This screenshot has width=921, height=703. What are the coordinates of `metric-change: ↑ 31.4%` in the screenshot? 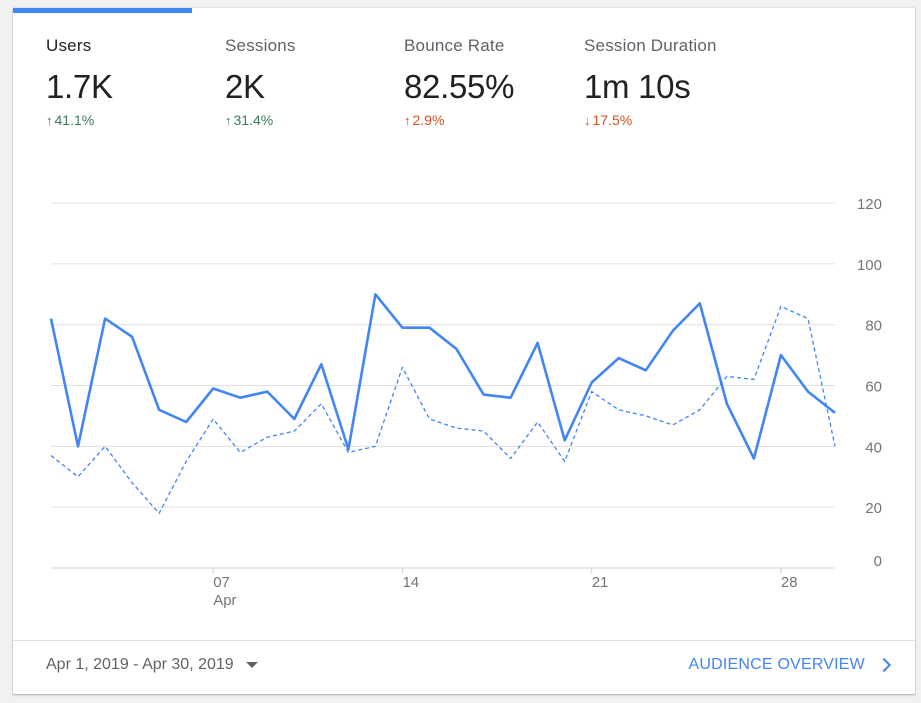 It's located at (260, 120).